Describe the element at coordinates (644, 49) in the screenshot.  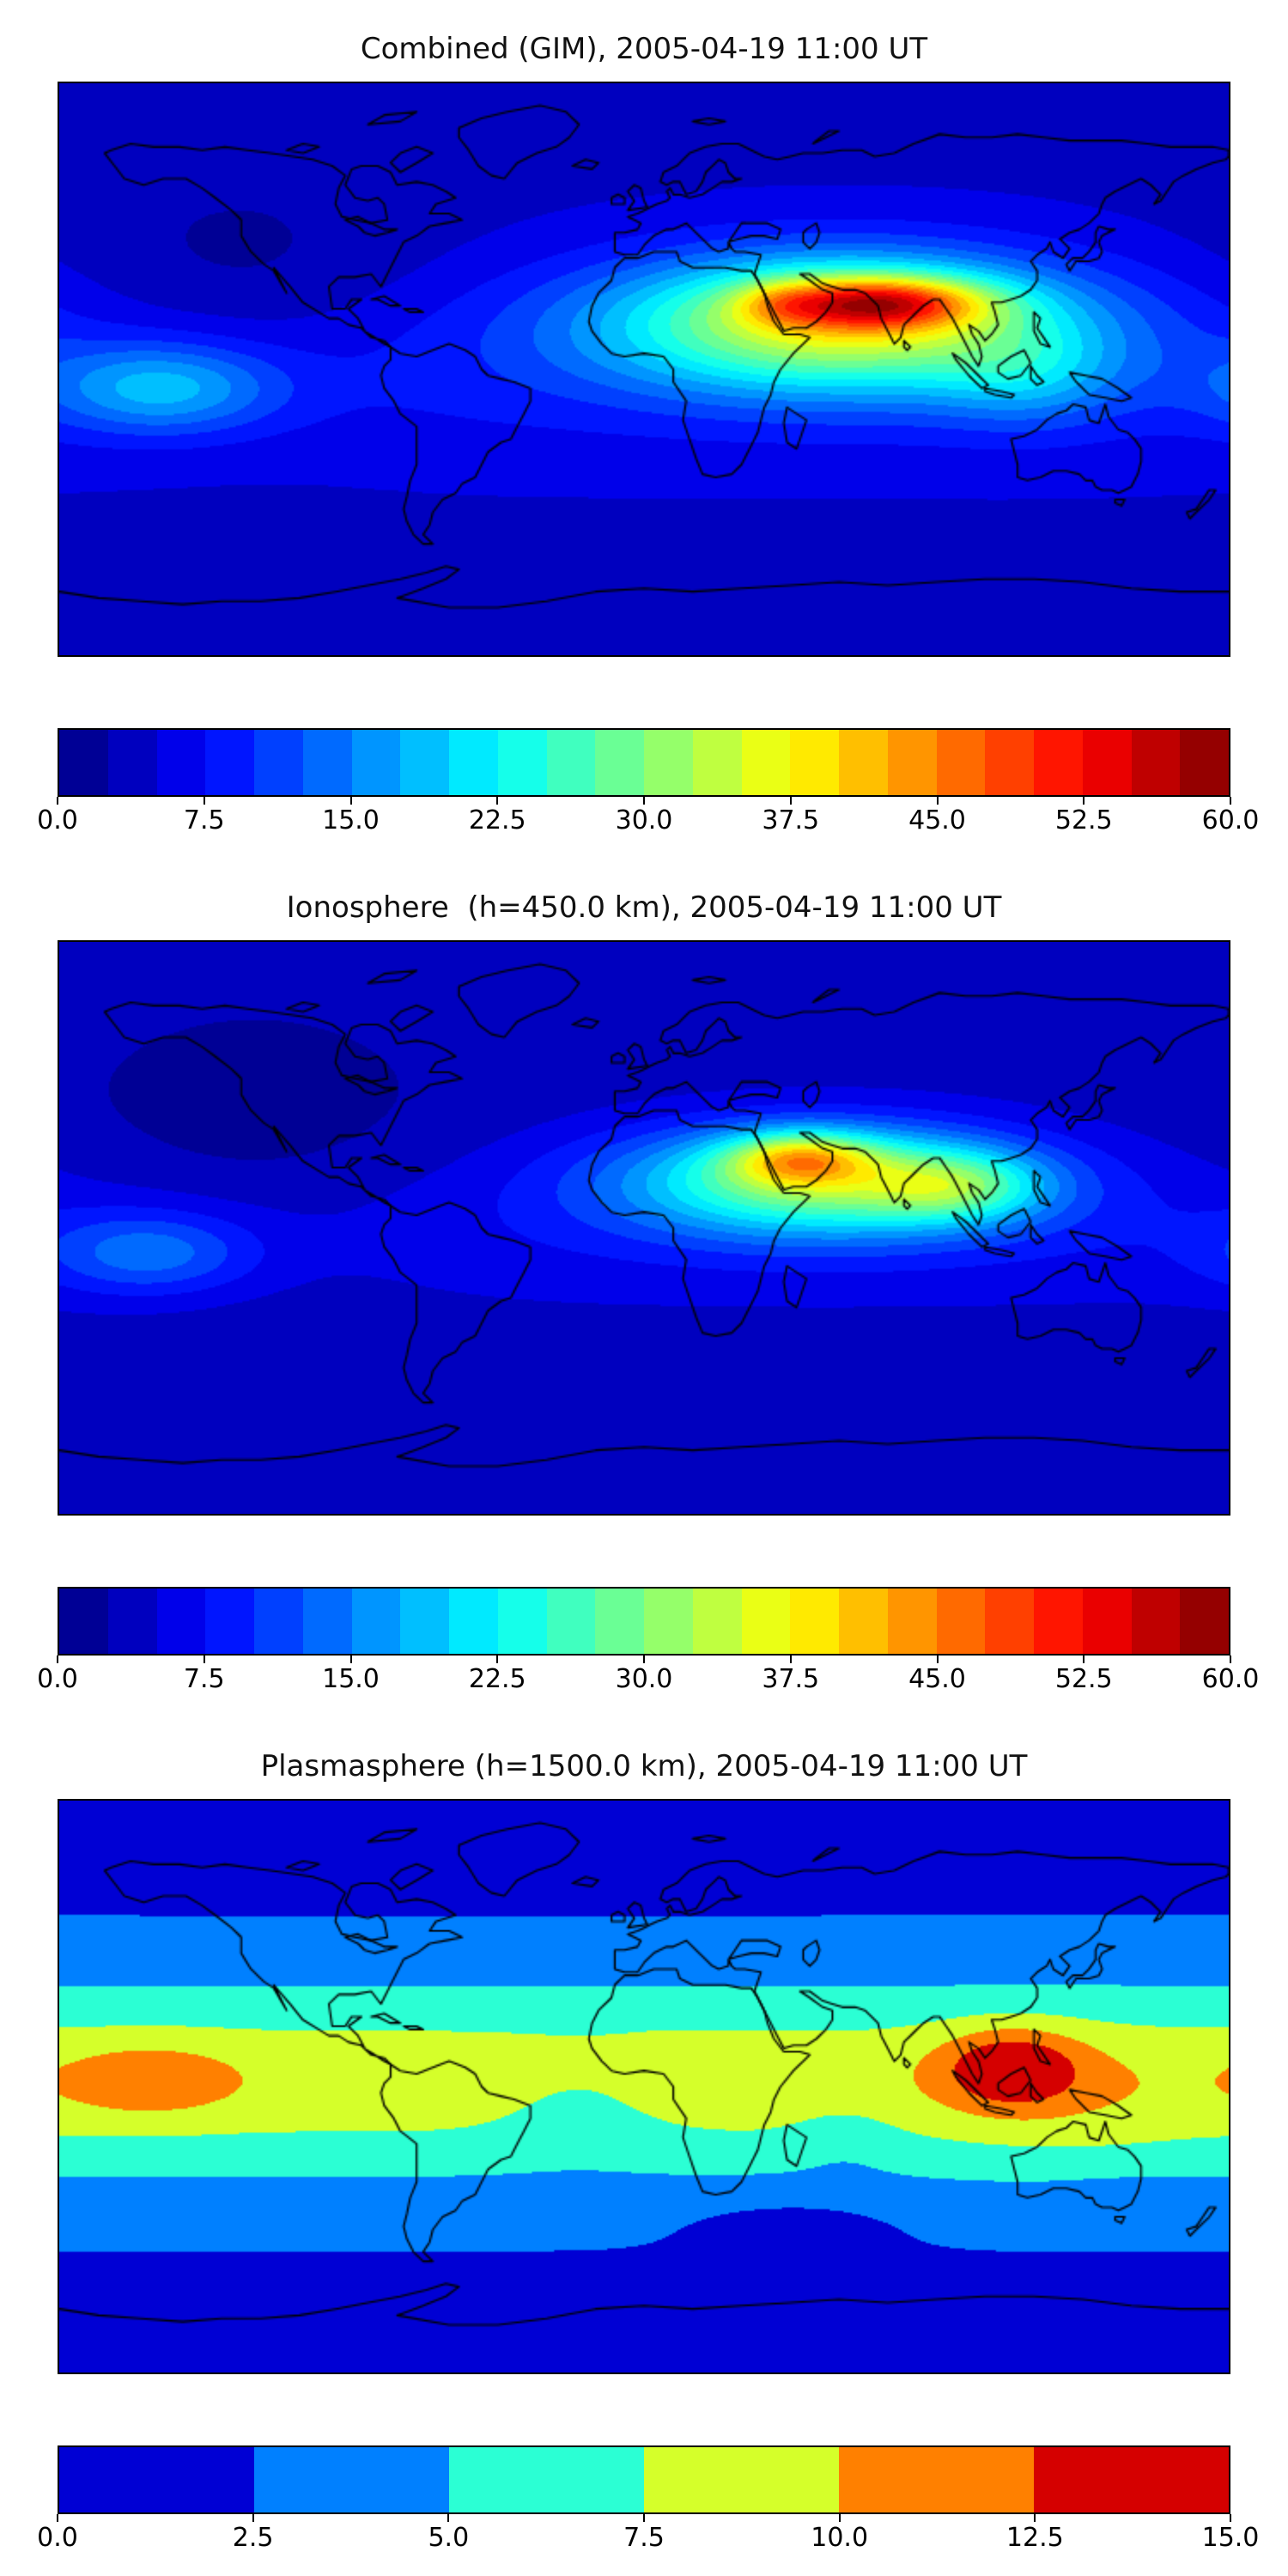
I see `panel-title: Combined (GIM), 2005-04-19 11:00 UT` at that location.